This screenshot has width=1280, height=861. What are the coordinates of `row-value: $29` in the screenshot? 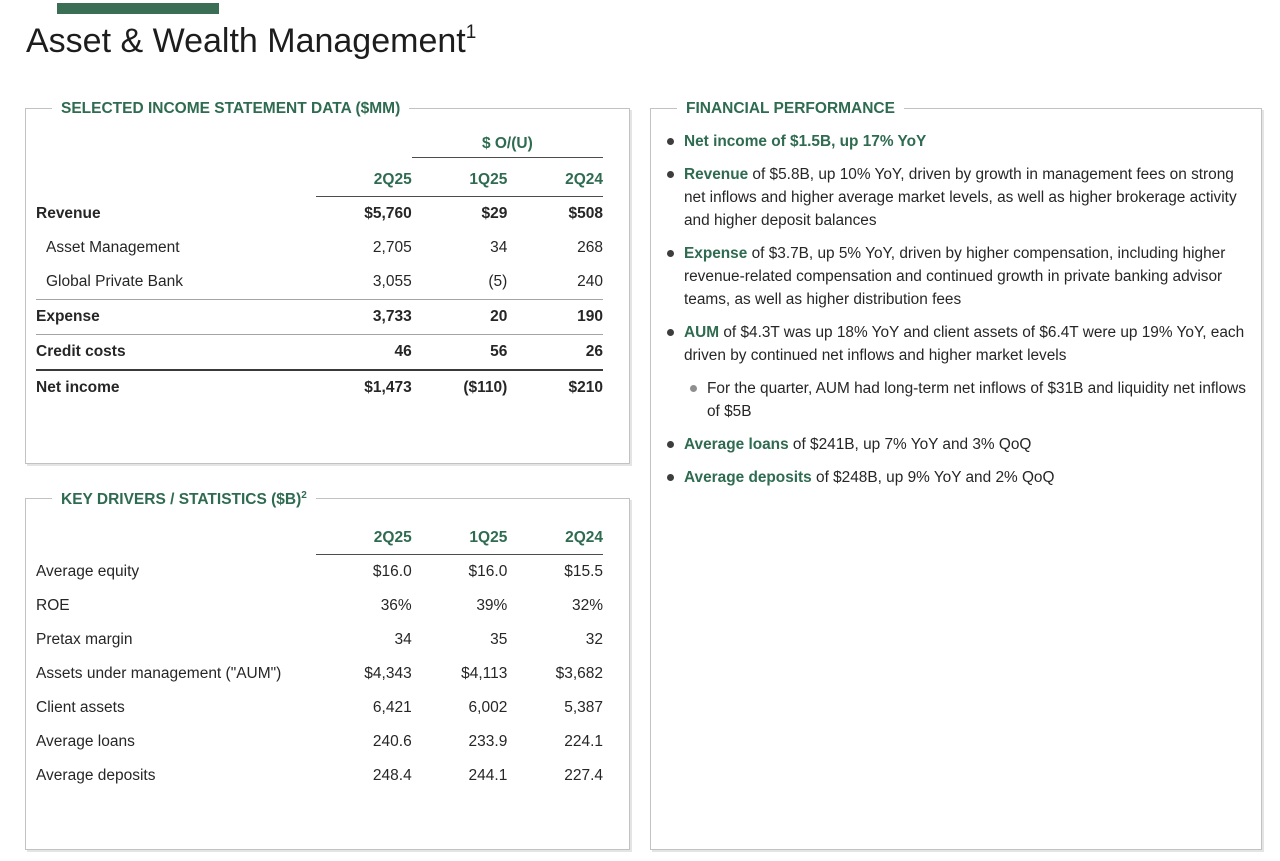 It's located at (494, 213).